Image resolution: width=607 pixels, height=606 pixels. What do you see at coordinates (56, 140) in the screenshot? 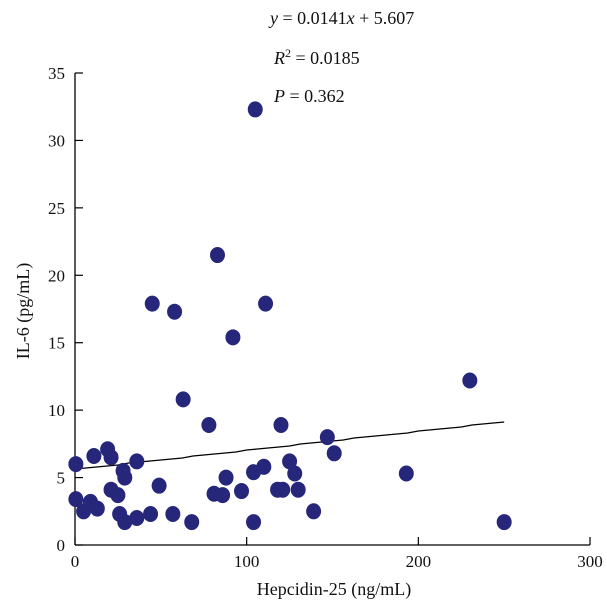
I see `y-tick-label: 30` at bounding box center [56, 140].